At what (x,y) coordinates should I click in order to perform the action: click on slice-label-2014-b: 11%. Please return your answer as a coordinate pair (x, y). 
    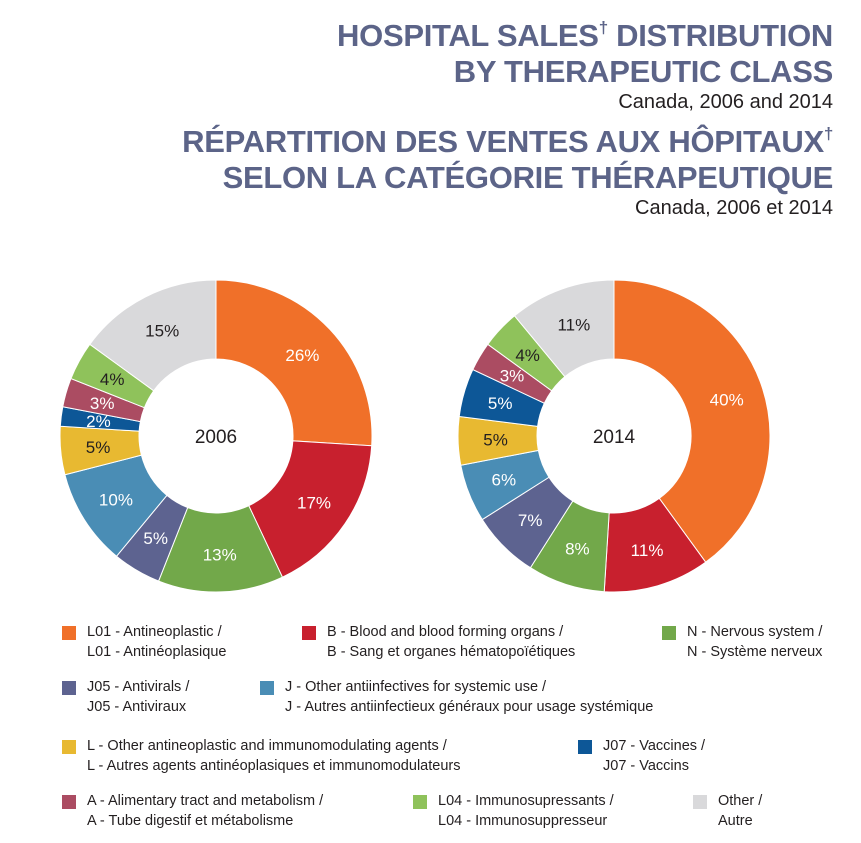
    Looking at the image, I should click on (647, 550).